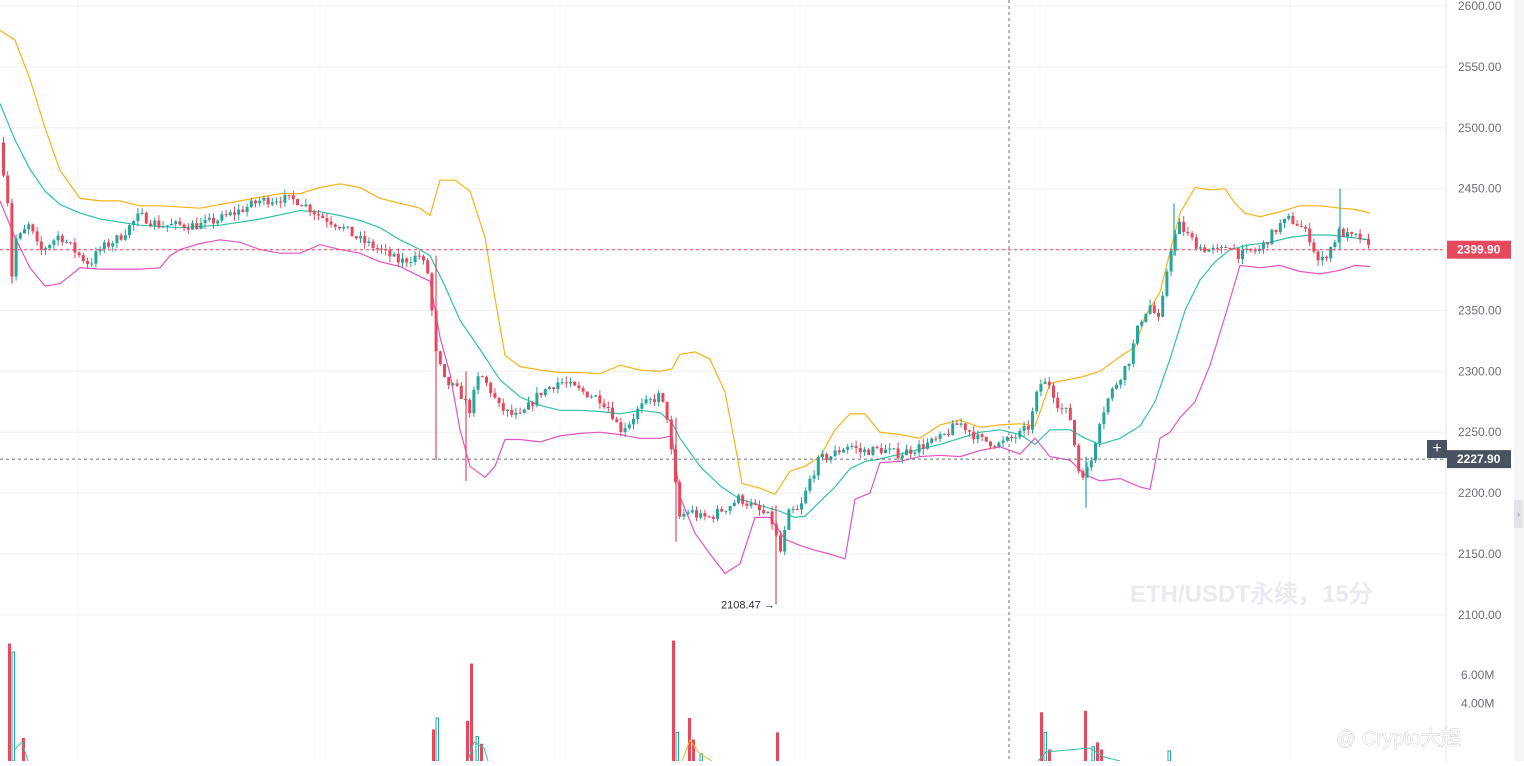  What do you see at coordinates (1479, 250) in the screenshot?
I see `last-price-tag-label: 2399.90` at bounding box center [1479, 250].